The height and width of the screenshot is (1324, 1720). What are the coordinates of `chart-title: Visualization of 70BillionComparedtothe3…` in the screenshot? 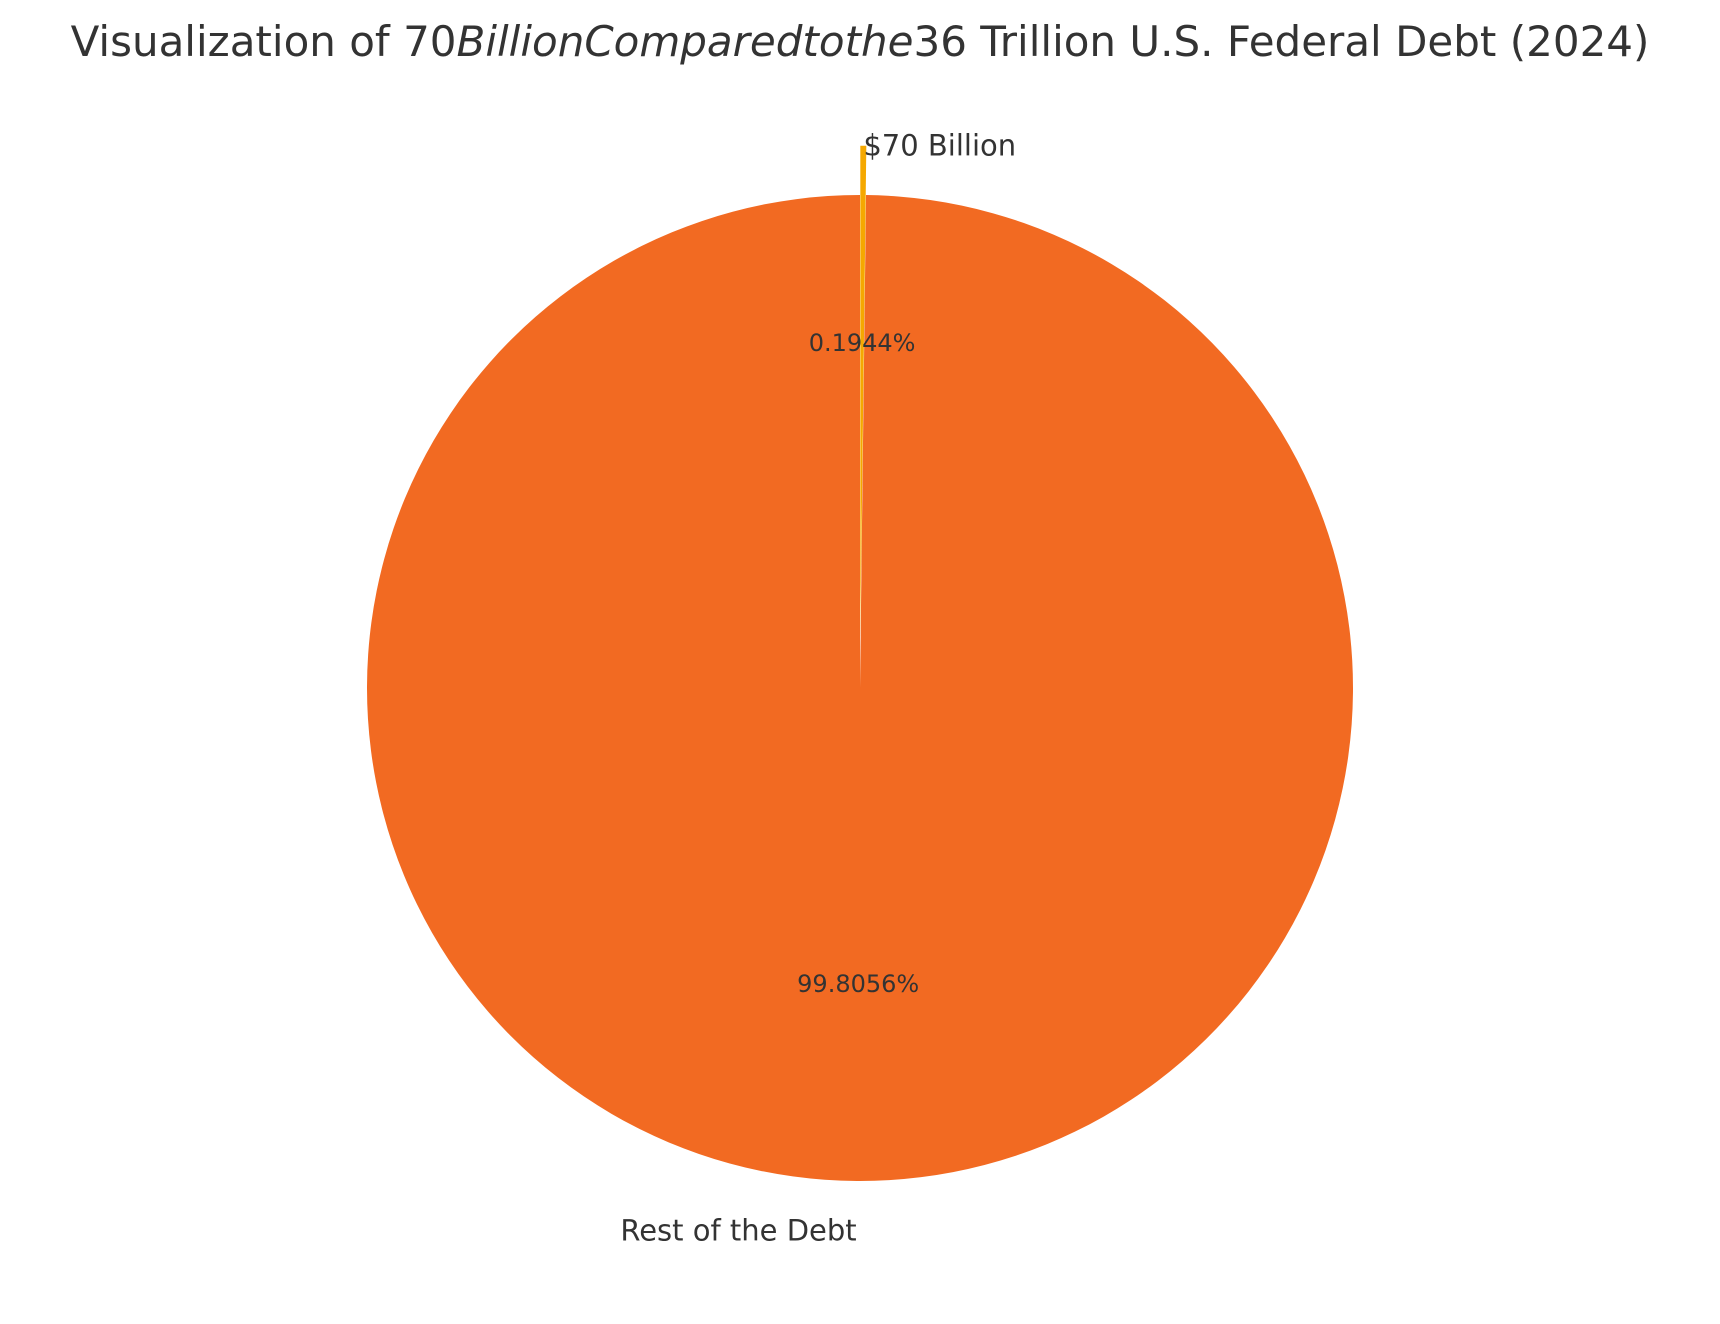 It's located at (860, 41).